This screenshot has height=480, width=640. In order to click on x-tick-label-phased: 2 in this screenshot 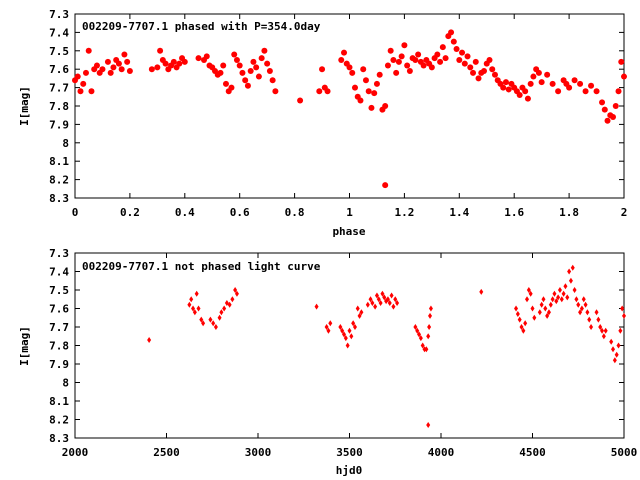, I will do `click(624, 212)`.